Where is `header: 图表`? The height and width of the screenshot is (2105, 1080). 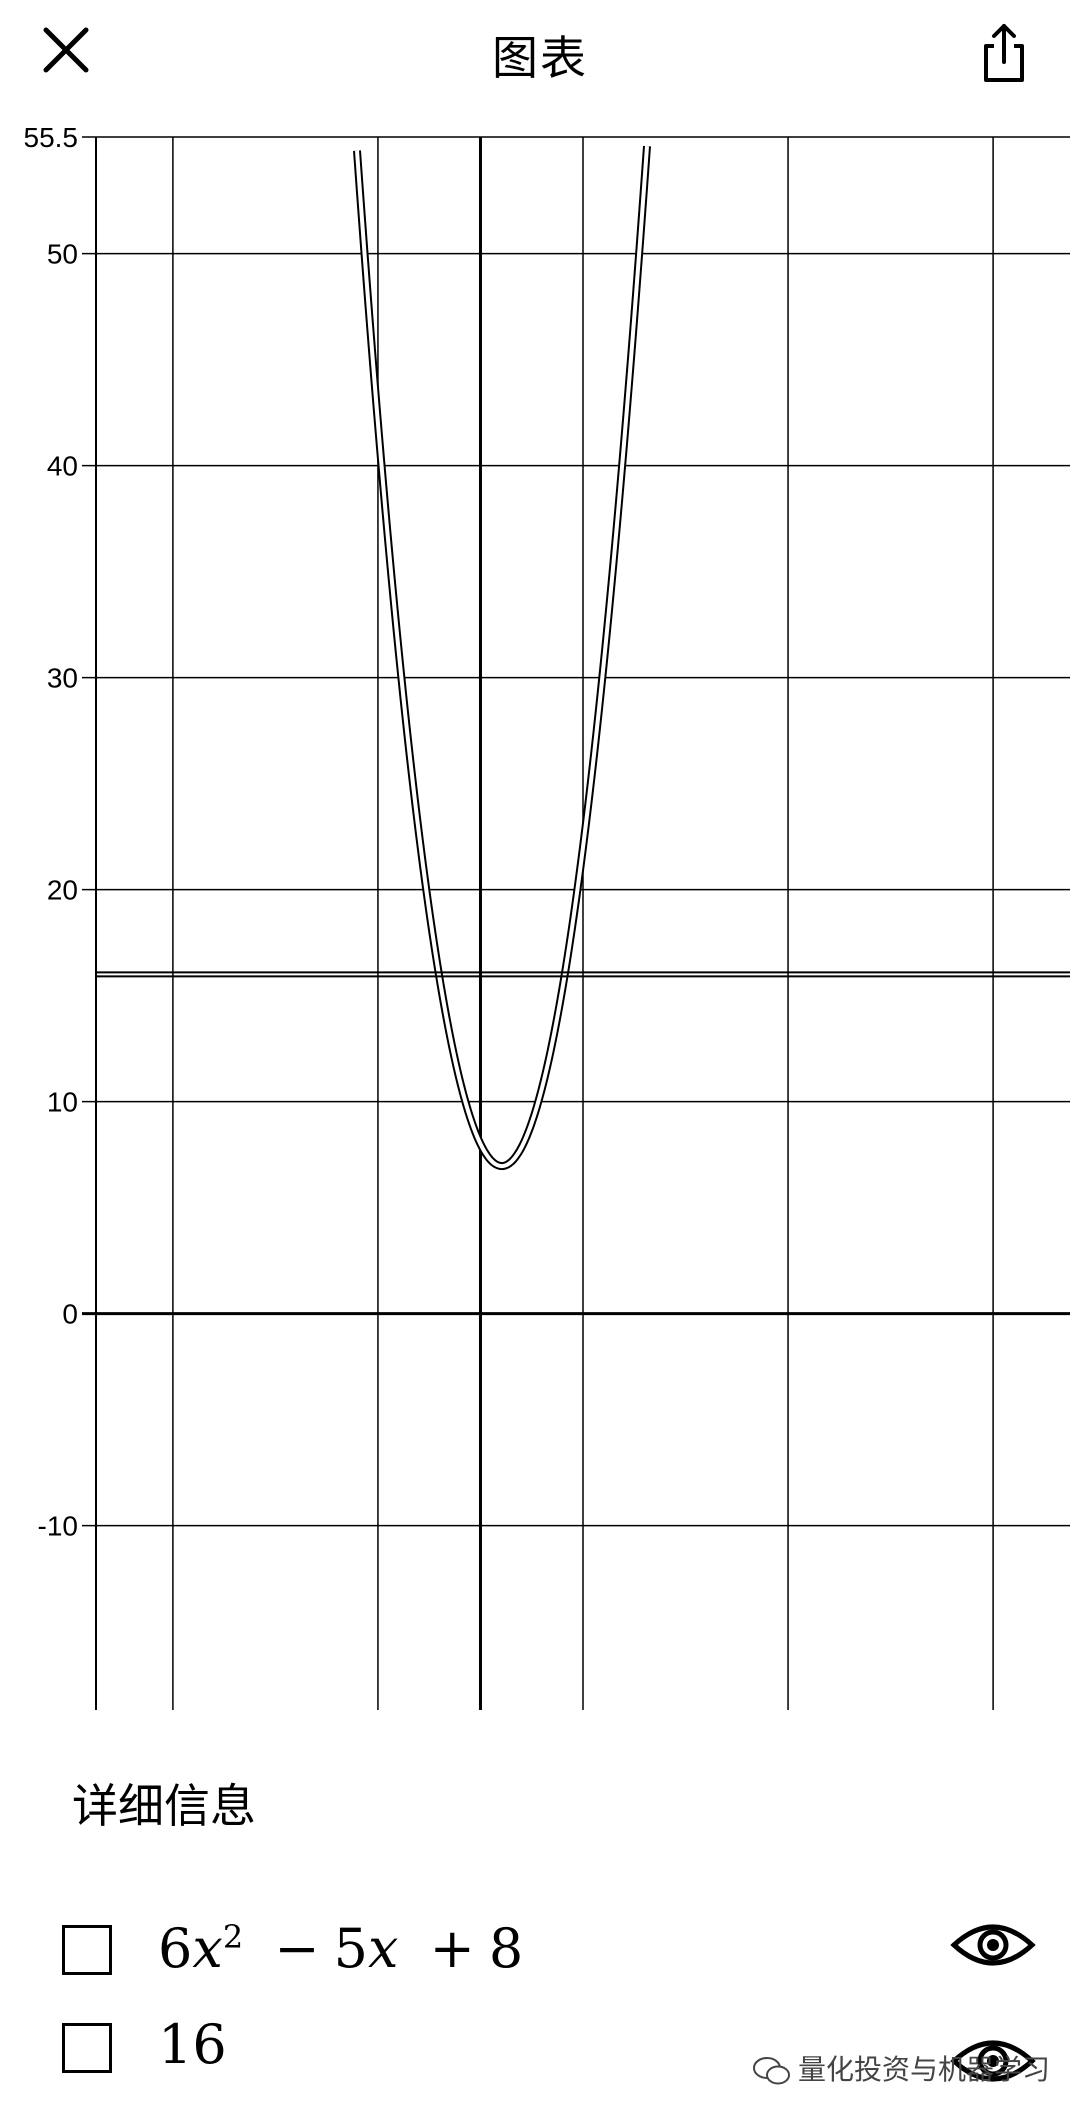 header: 图表 is located at coordinates (540, 55).